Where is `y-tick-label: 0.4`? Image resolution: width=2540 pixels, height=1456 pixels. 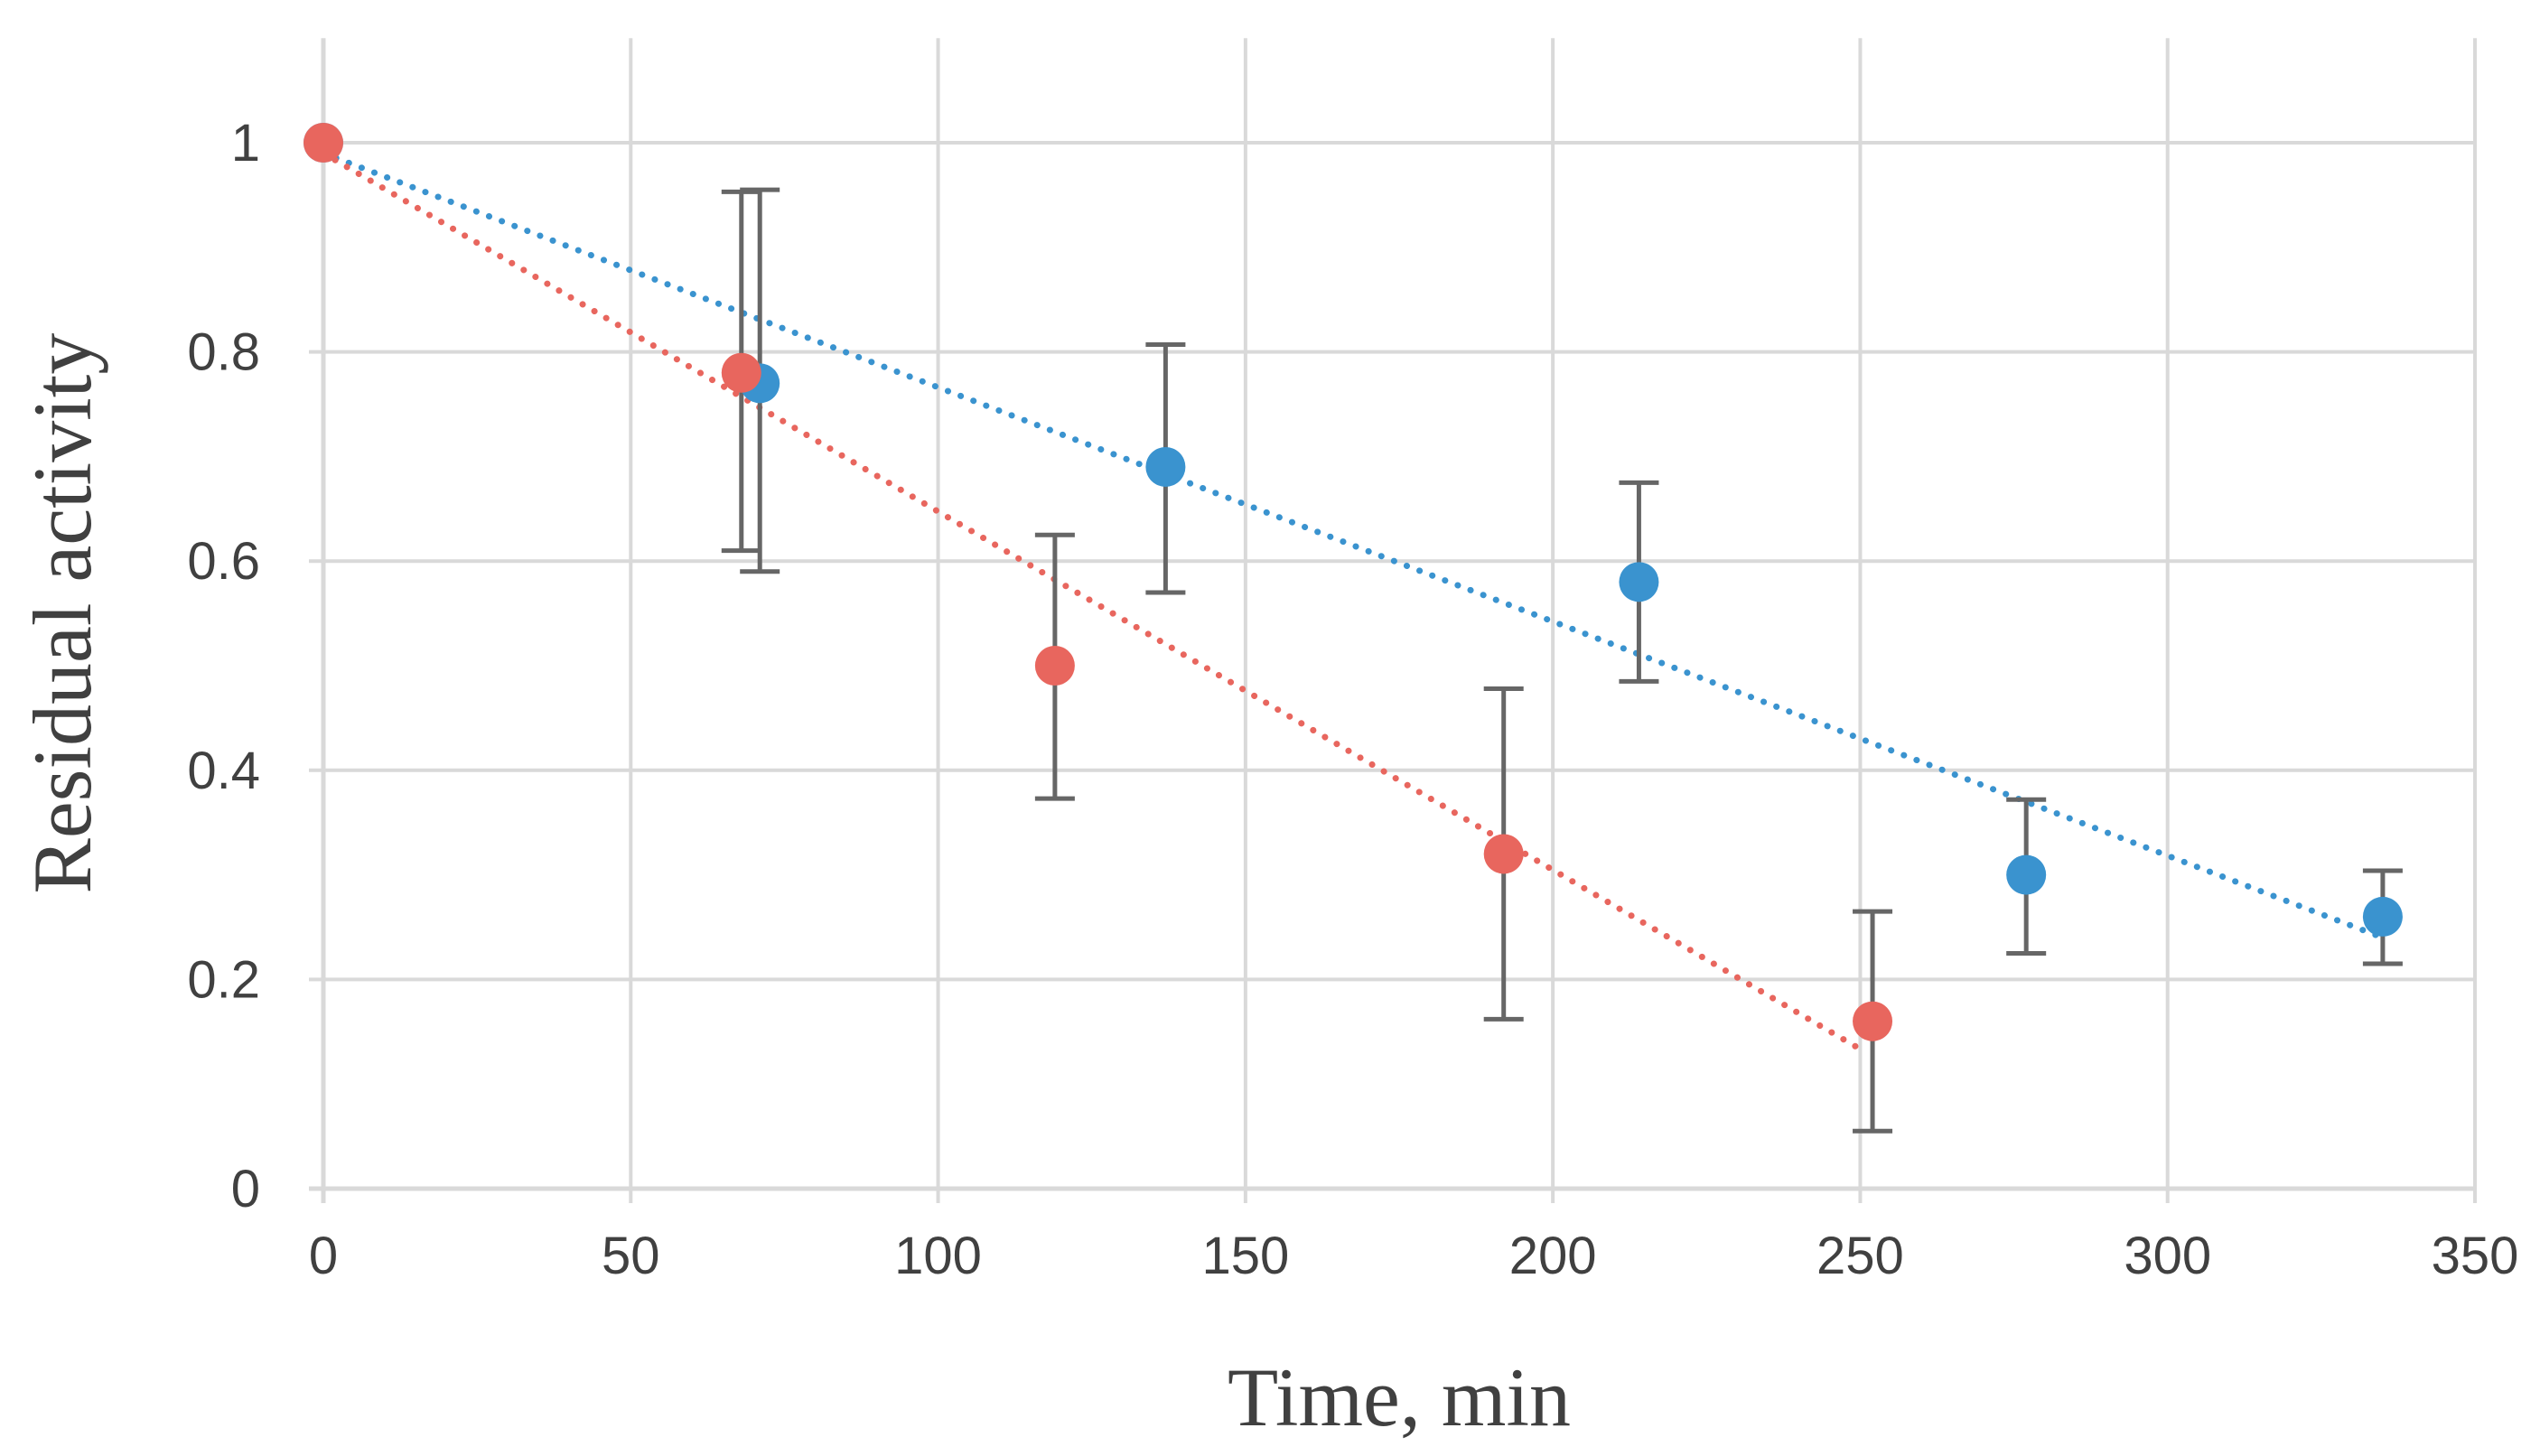
y-tick-label: 0.4 is located at coordinates (223, 771).